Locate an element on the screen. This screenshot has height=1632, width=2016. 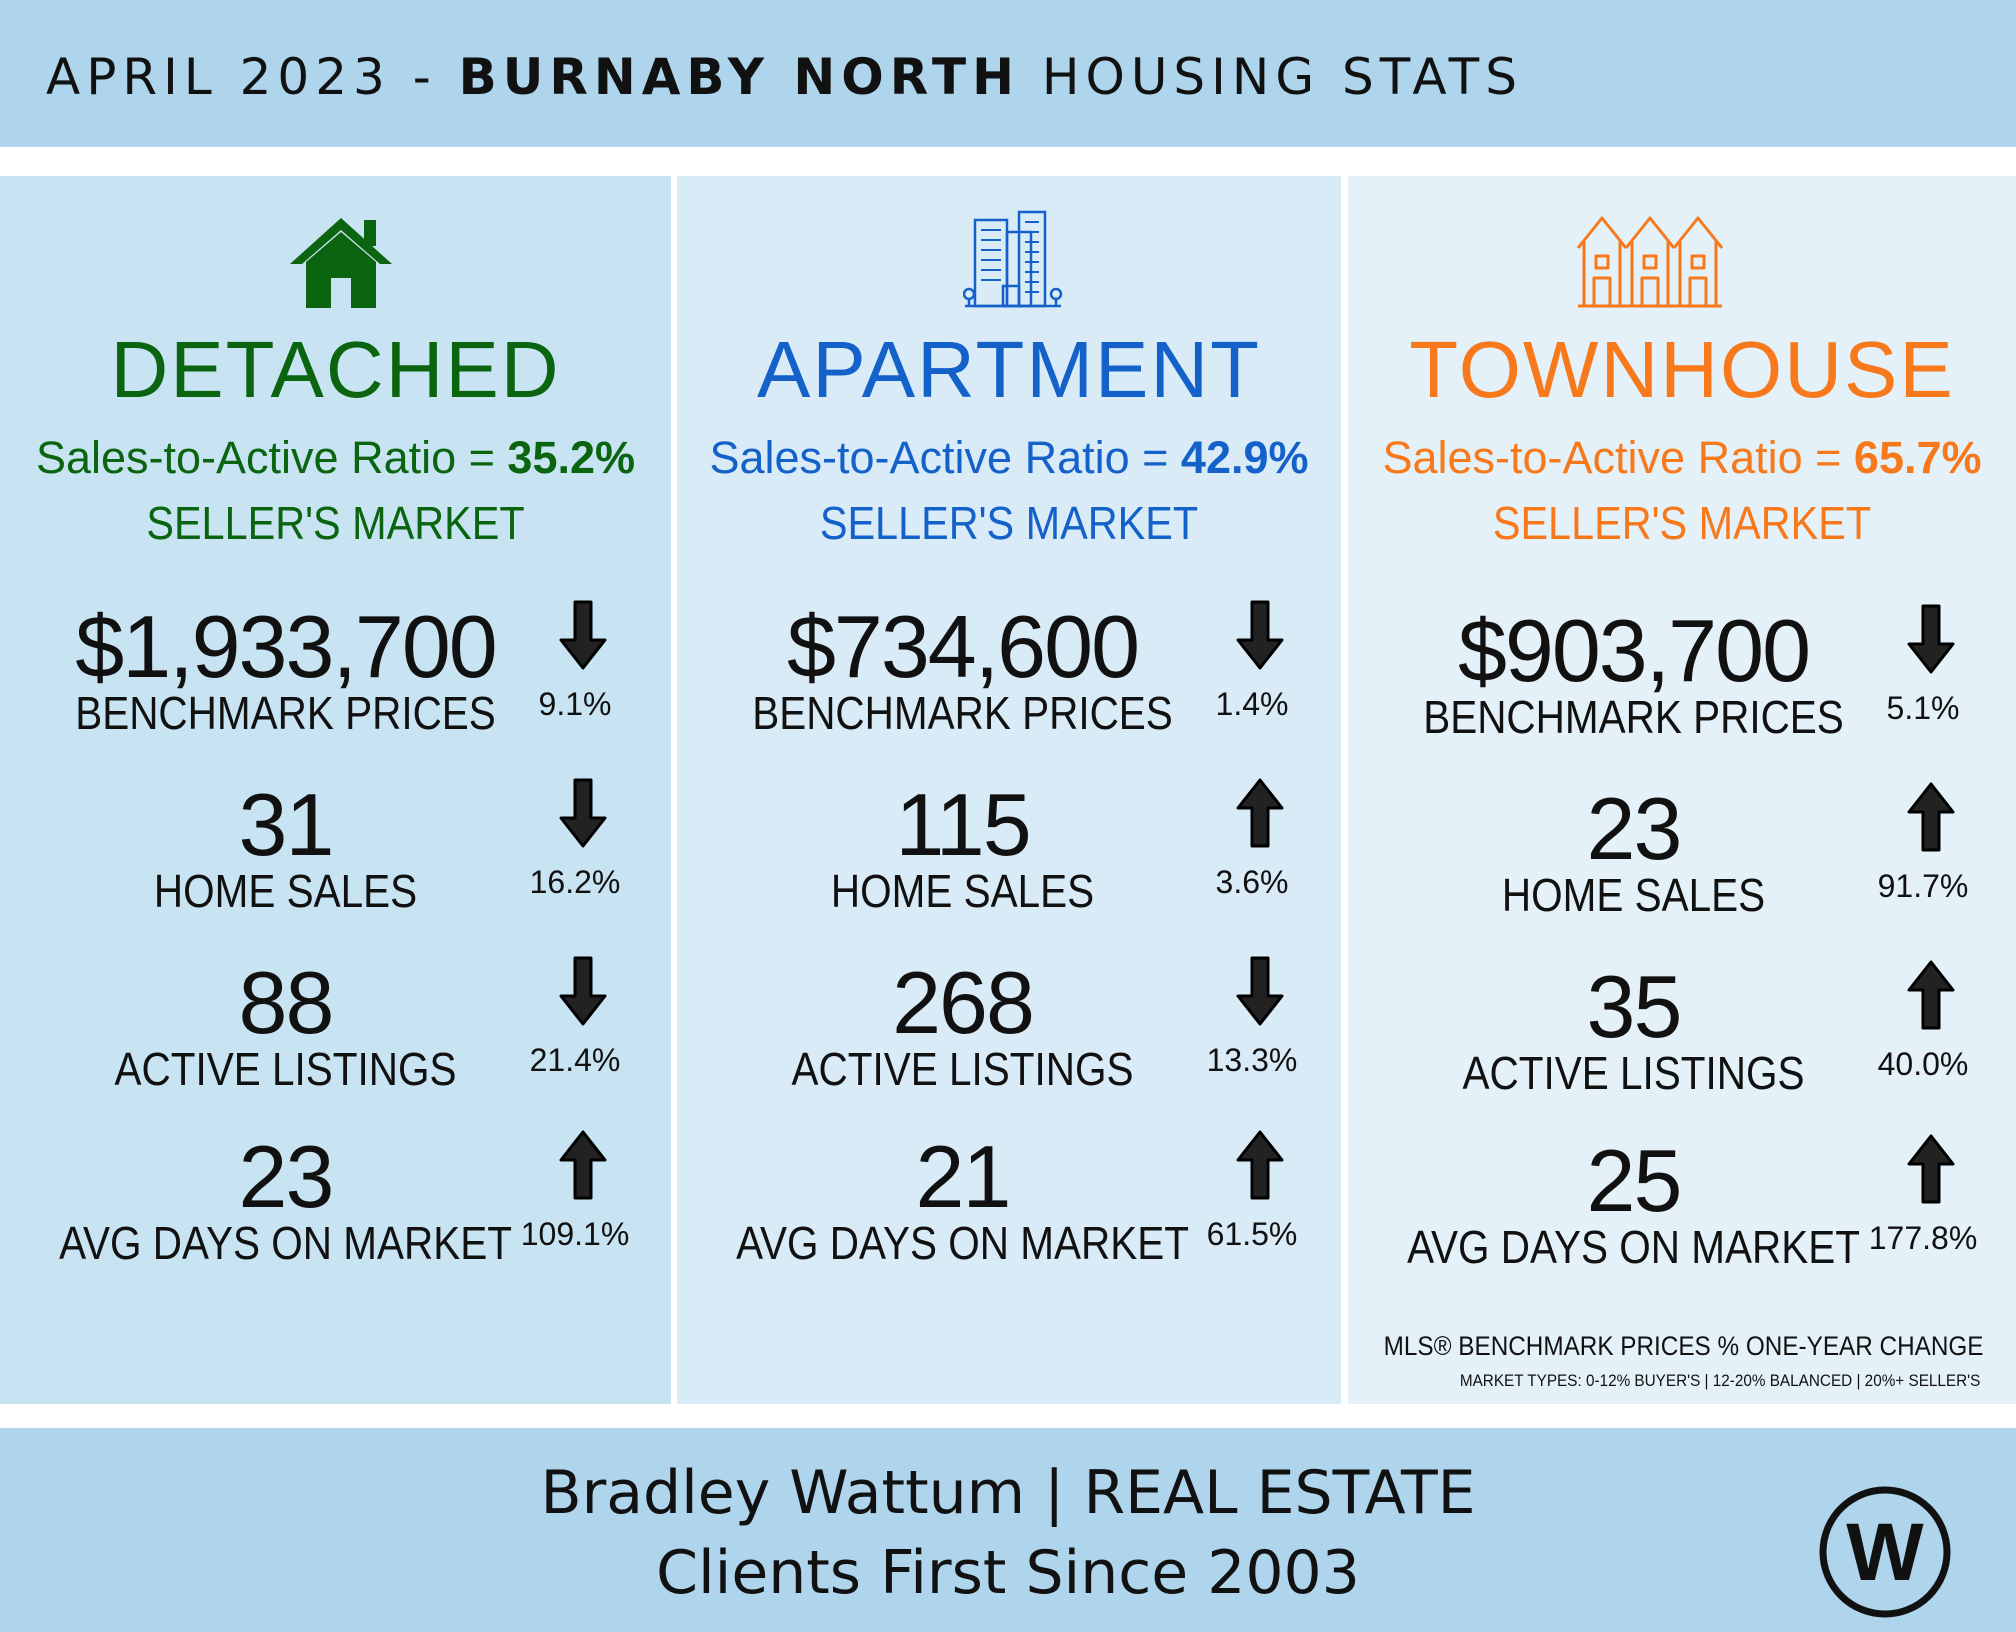
stat-avg-days-on-market: 25 AVG DAYS ON MARKET 177.8% is located at coordinates (1682, 1205).